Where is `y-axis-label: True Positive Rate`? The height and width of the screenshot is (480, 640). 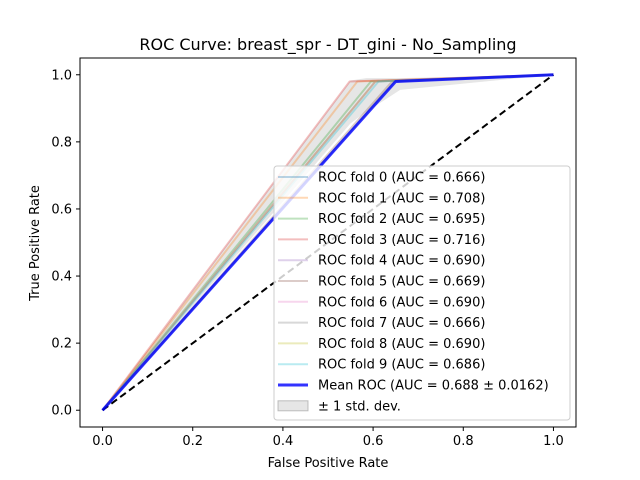
y-axis-label: True Positive Rate is located at coordinates (35, 243).